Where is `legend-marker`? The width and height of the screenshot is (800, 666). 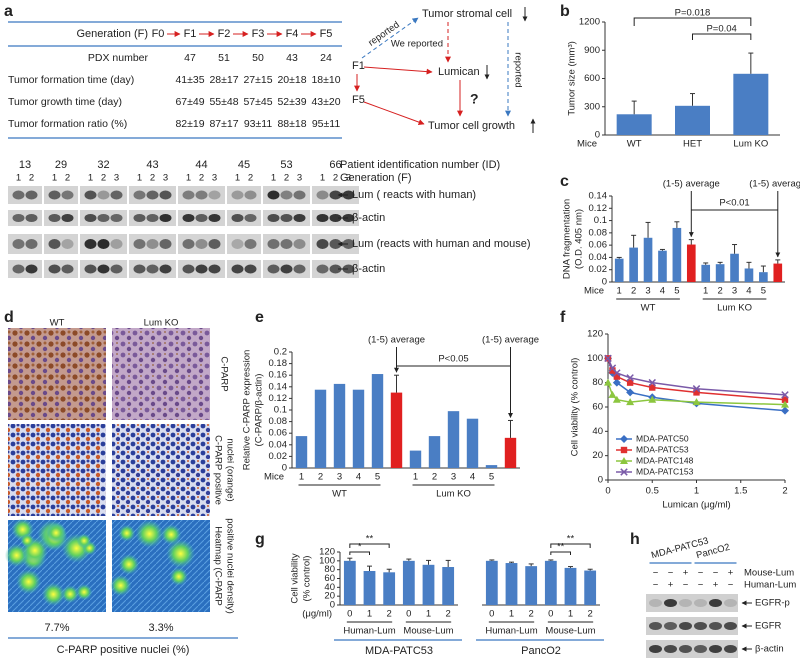
legend-marker is located at coordinates (624, 450).